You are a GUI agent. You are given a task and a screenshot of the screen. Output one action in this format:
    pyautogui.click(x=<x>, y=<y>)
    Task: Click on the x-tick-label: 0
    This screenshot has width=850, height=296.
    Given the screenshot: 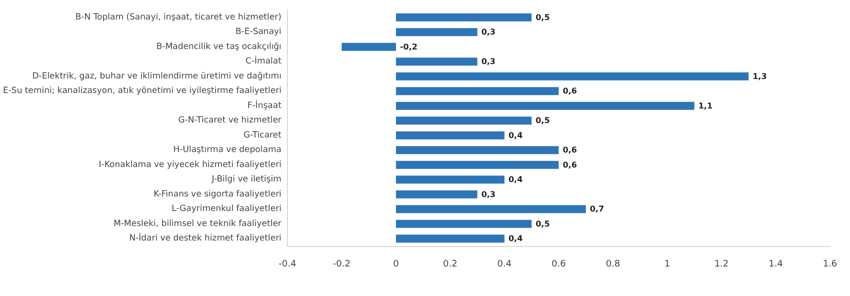 What is the action you would take?
    pyautogui.click(x=396, y=265)
    